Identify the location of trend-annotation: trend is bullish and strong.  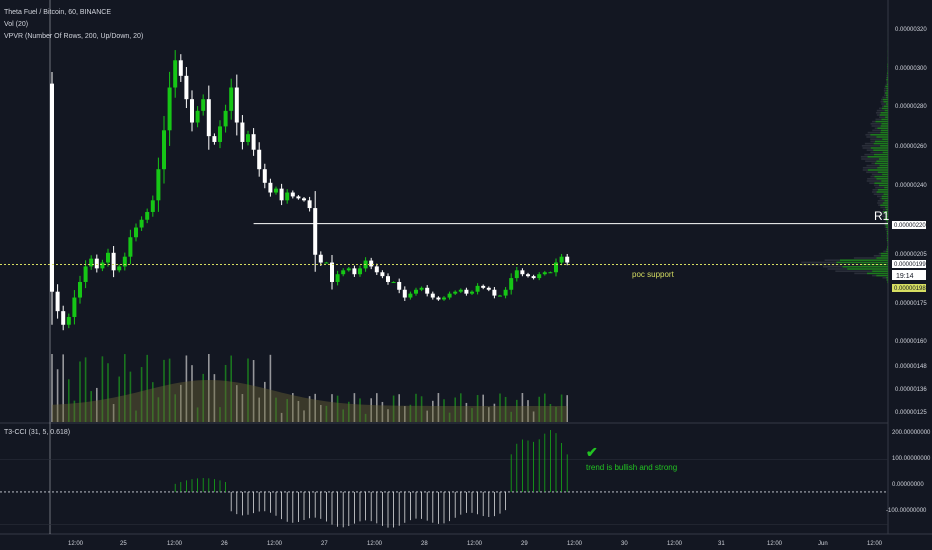
(631, 467).